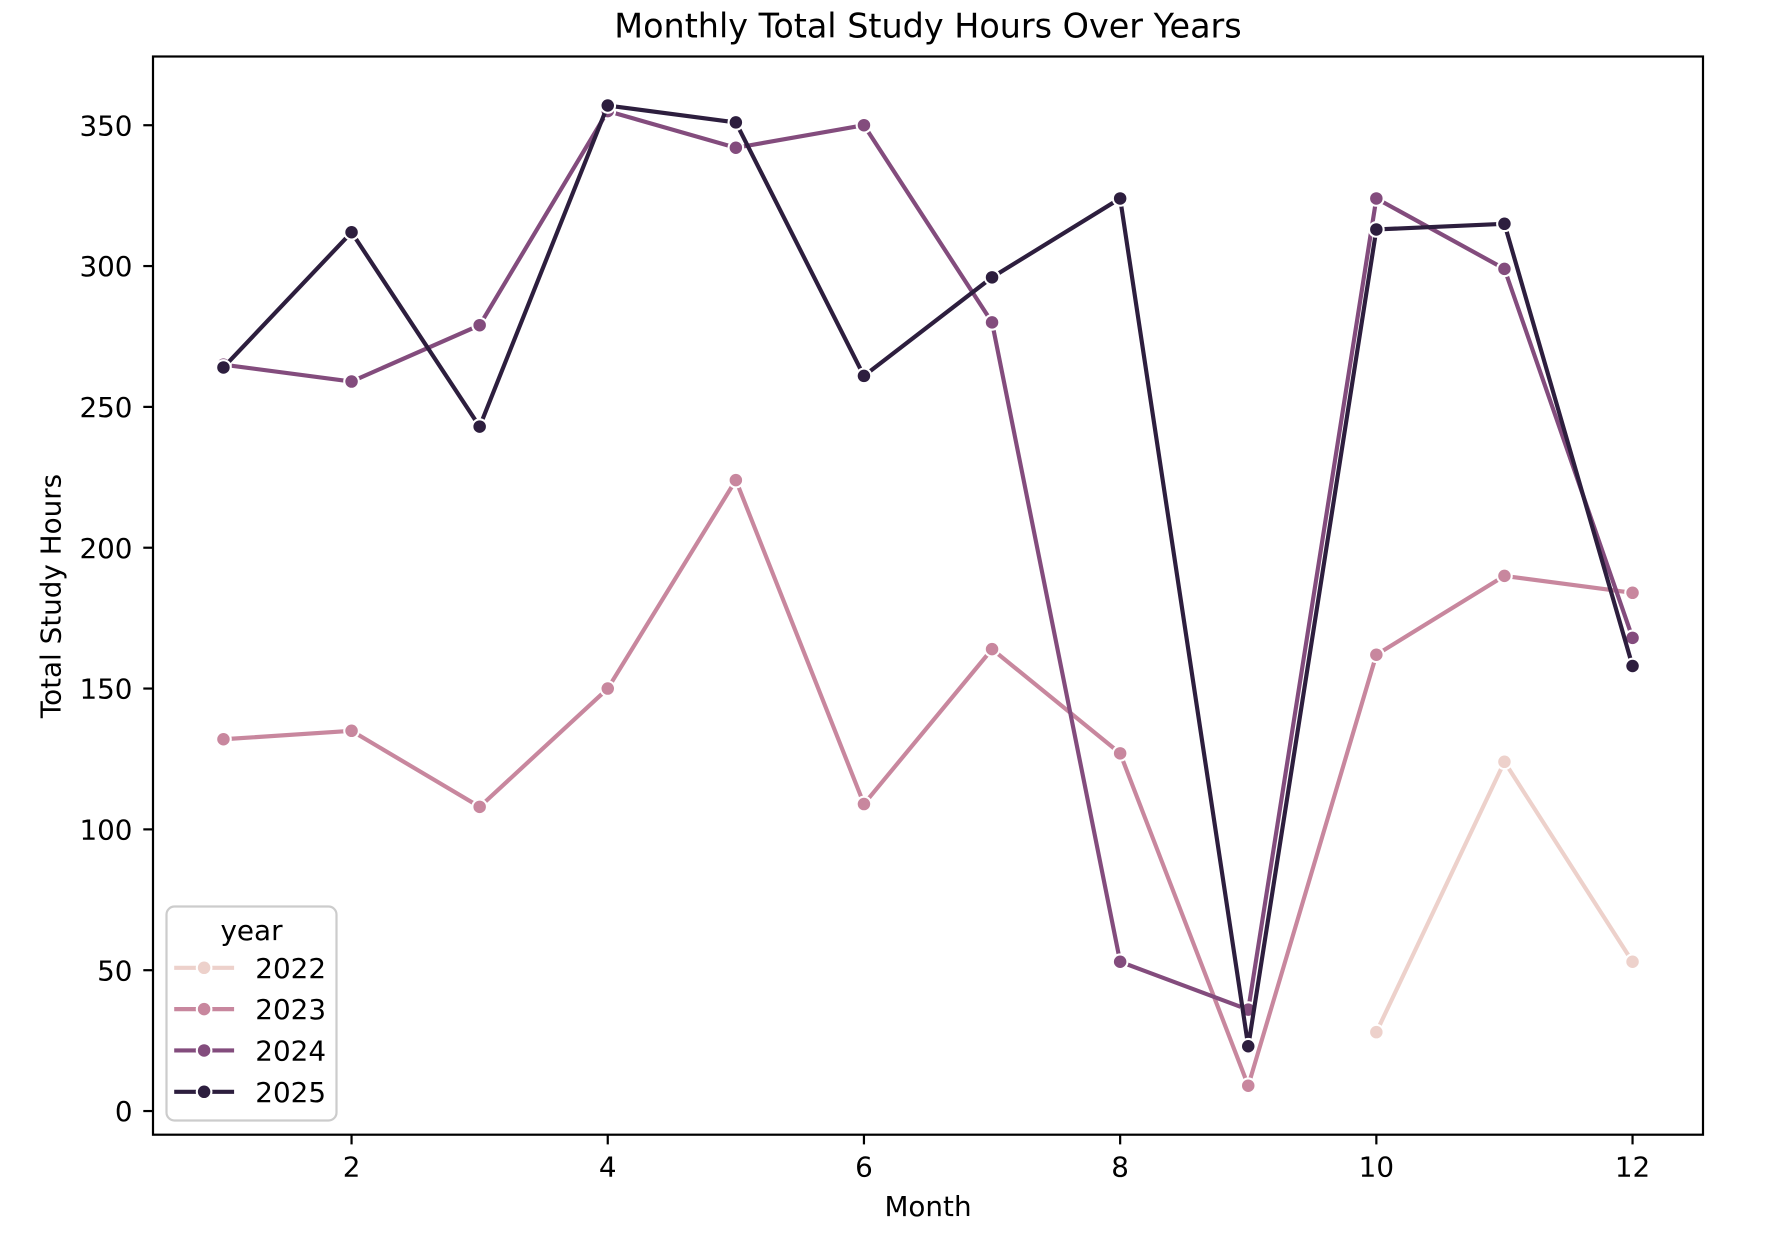  What do you see at coordinates (124, 1111) in the screenshot?
I see `y-tick-label: 0` at bounding box center [124, 1111].